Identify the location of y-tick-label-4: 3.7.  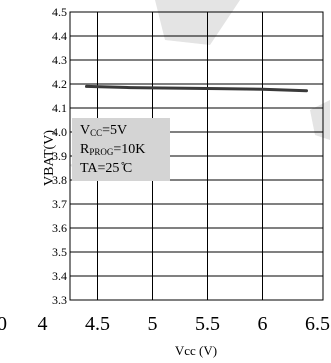
(59, 204).